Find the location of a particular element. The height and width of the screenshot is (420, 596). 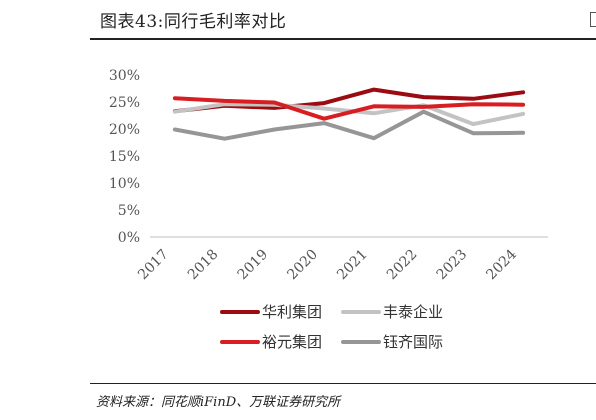

x-tick-label: 2020 is located at coordinates (302, 265).